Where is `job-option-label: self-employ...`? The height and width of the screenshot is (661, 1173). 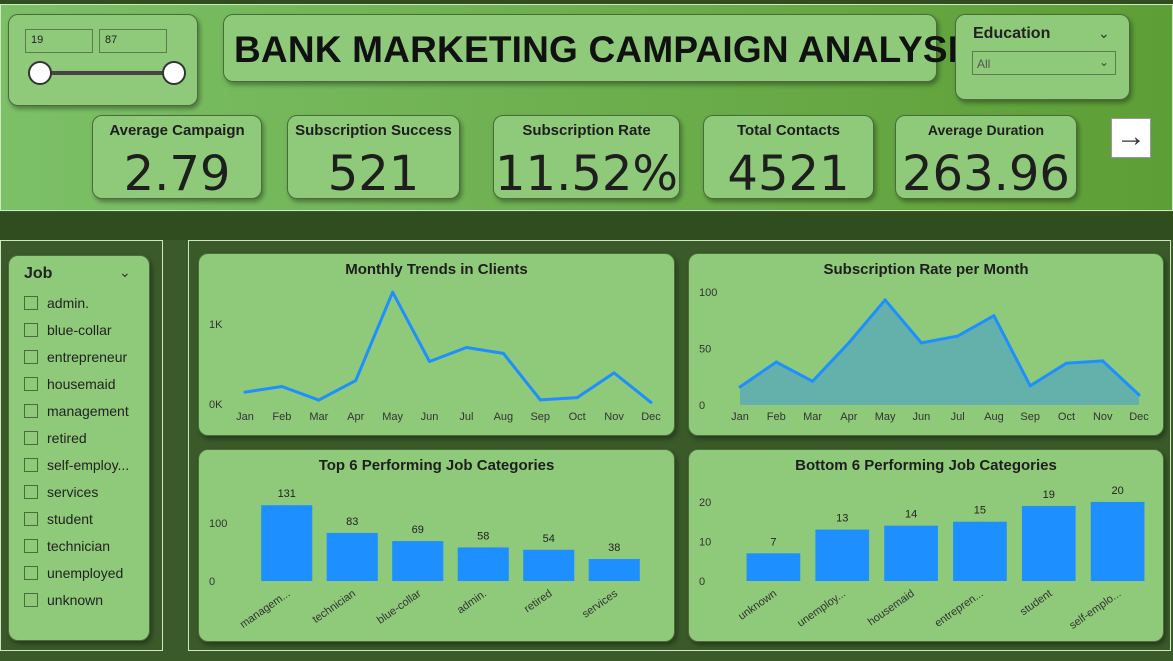 job-option-label: self-employ... is located at coordinates (88, 464).